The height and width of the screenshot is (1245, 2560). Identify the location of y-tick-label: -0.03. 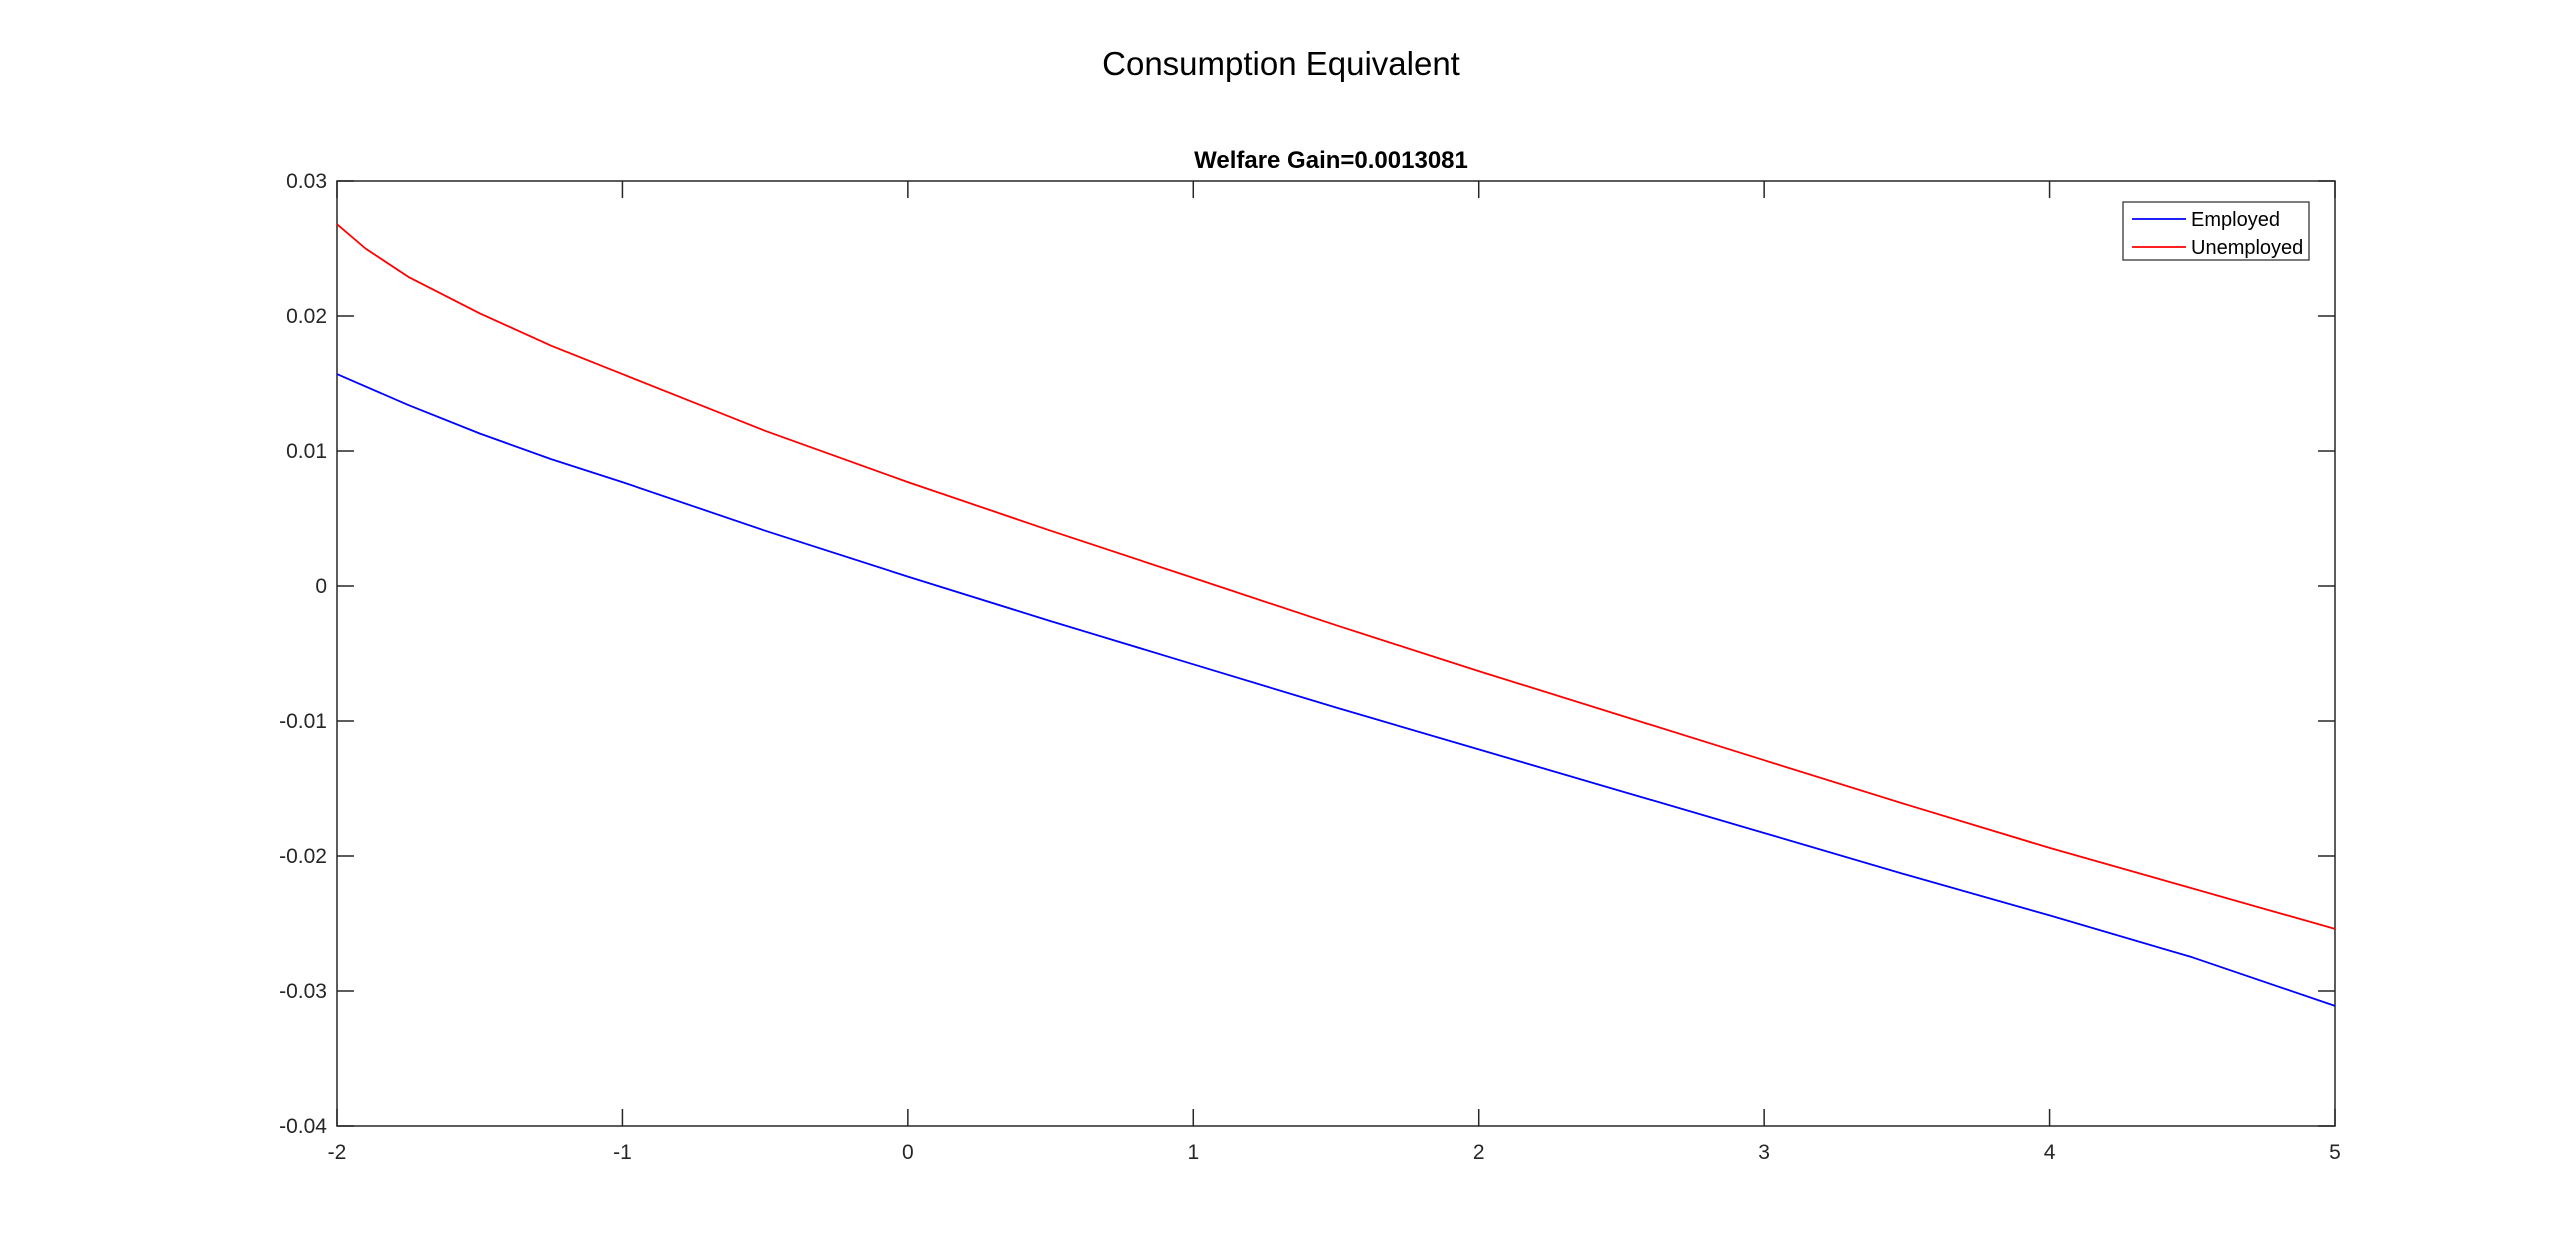
(303, 991).